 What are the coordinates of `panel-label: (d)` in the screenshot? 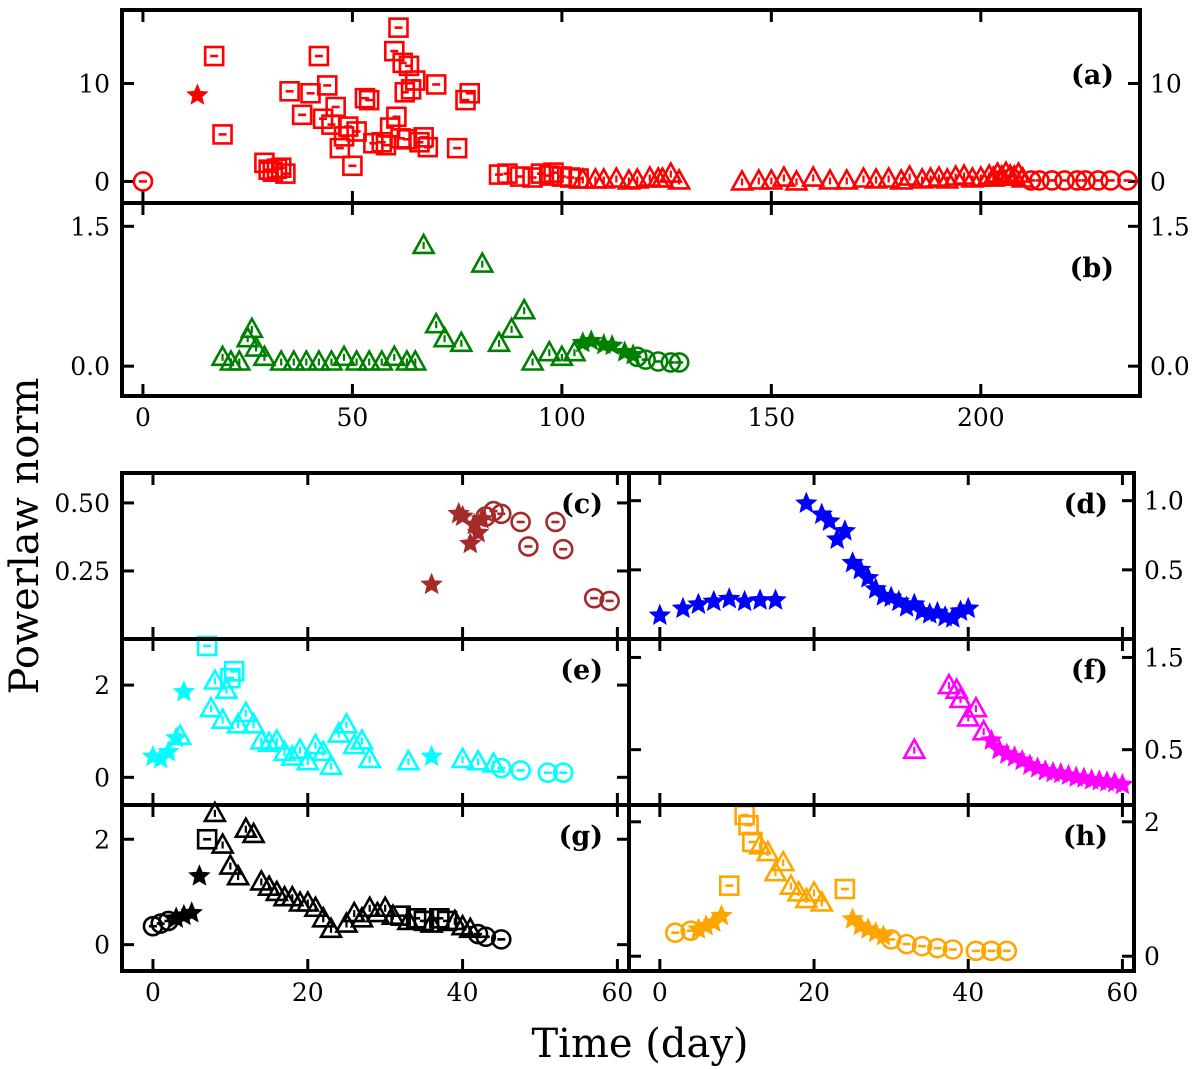 It's located at (1086, 504).